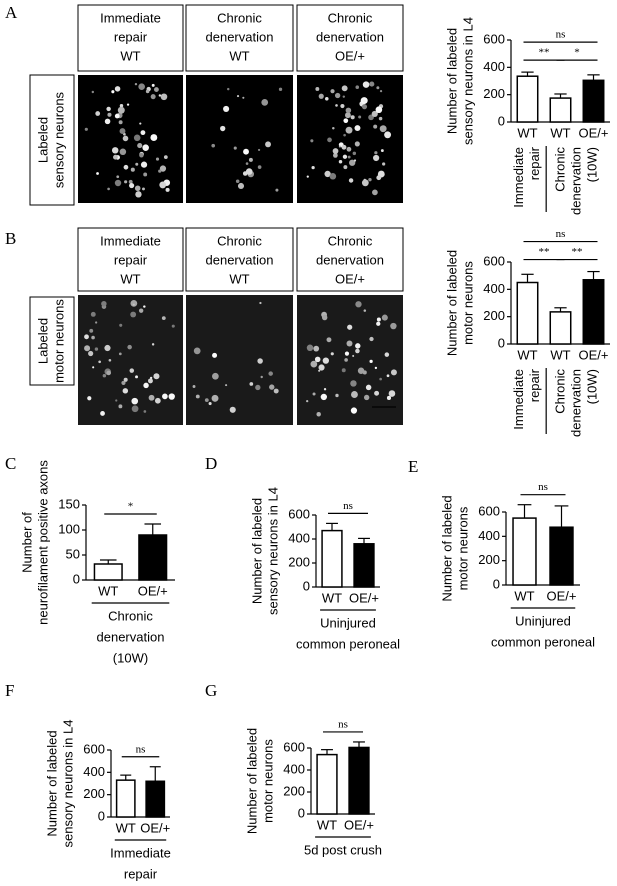 The width and height of the screenshot is (617, 886). Describe the element at coordinates (350, 278) in the screenshot. I see `column-header: OE/+` at that location.